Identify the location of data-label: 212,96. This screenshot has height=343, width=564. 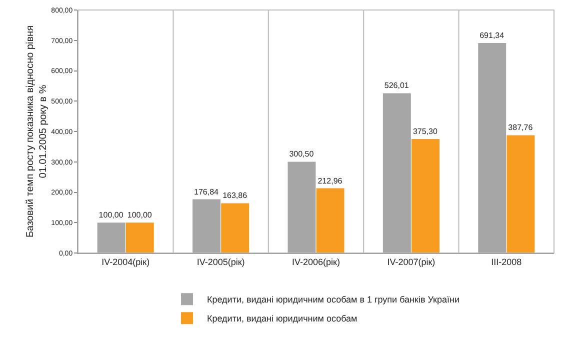
(330, 181).